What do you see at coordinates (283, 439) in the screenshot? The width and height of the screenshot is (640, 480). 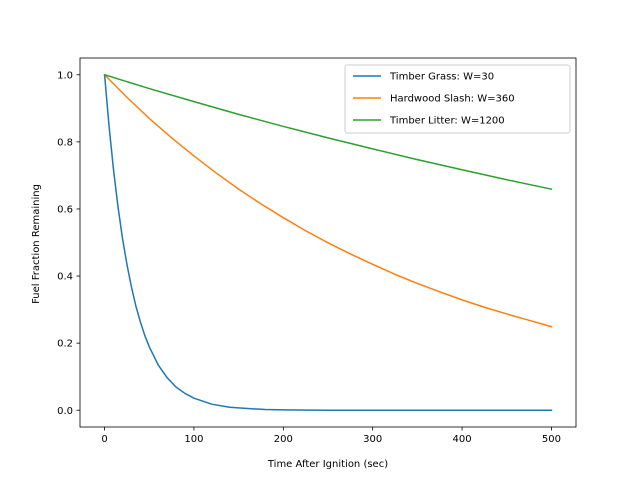 I see `x-tick-label: 200` at bounding box center [283, 439].